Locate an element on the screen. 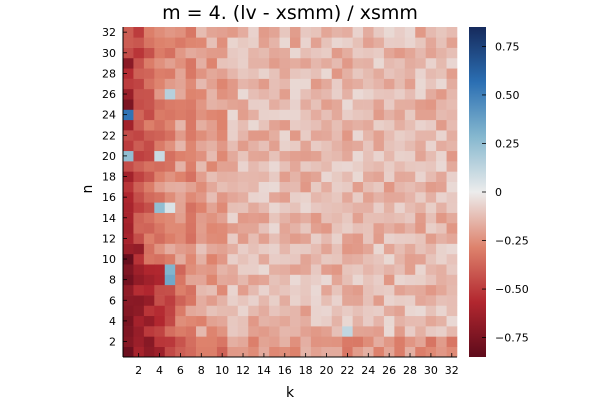  y-tick-label: 4 is located at coordinates (112, 321).